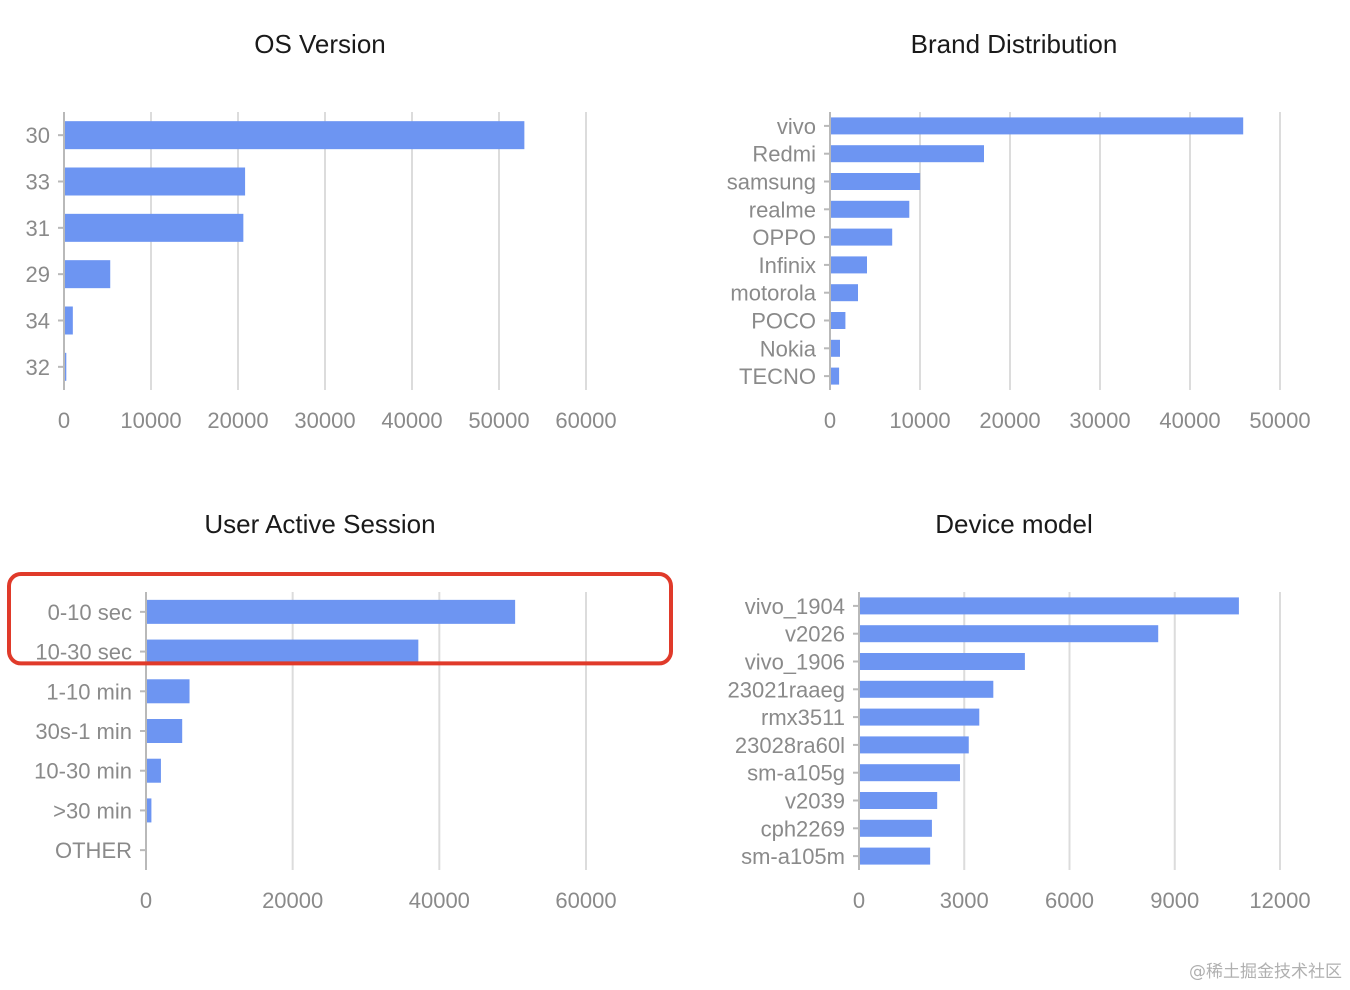 This screenshot has height=990, width=1350. I want to click on y-tick-label: sm-a105g, so click(796, 773).